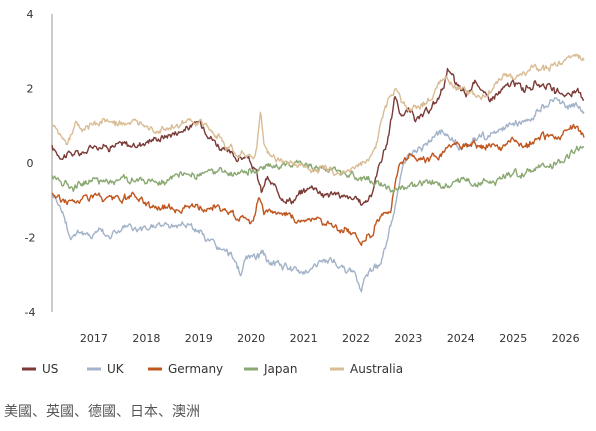 The image size is (596, 431). Describe the element at coordinates (356, 338) in the screenshot. I see `x-tick-label: 2022` at that location.